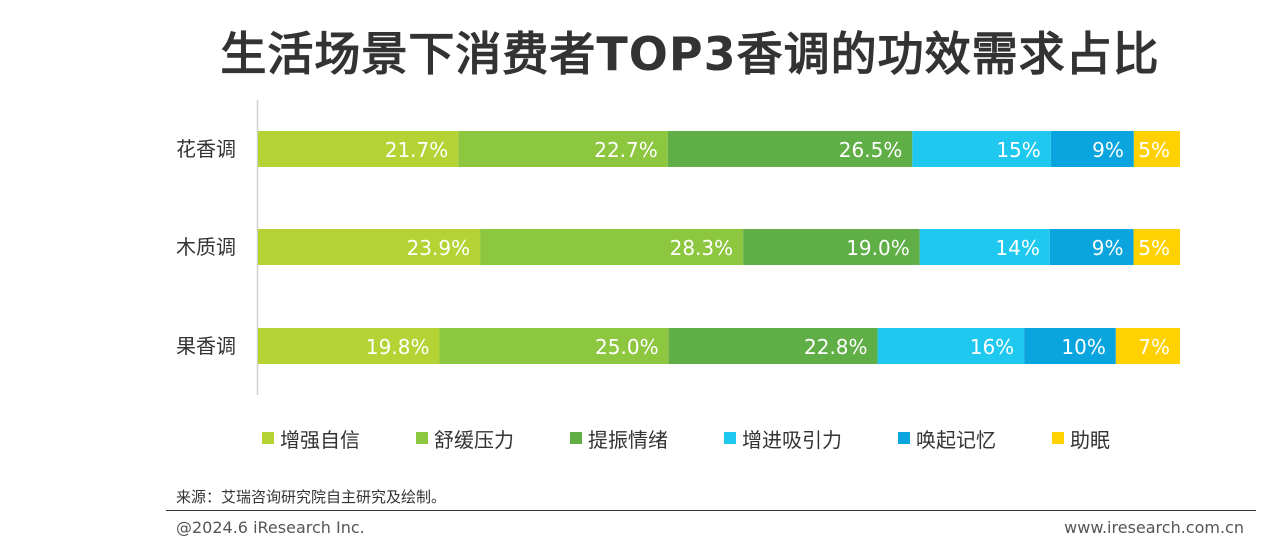 The width and height of the screenshot is (1280, 548). I want to click on data-label: 25.0%, so click(627, 347).